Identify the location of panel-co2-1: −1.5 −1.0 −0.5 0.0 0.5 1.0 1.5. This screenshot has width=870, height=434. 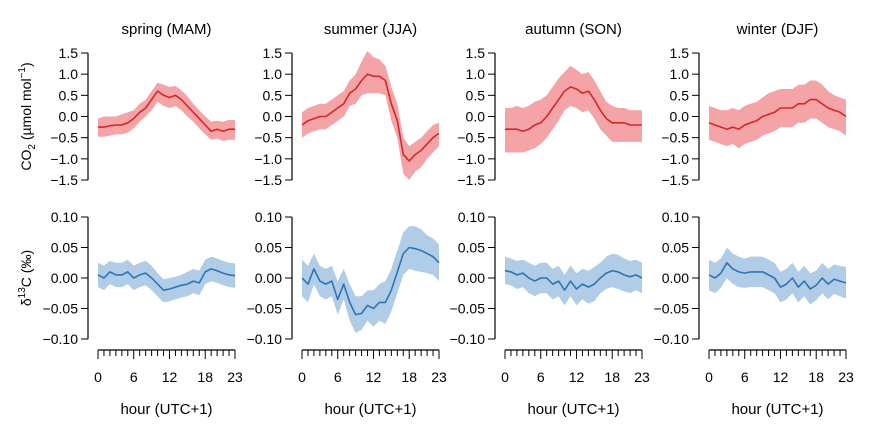
(347, 116).